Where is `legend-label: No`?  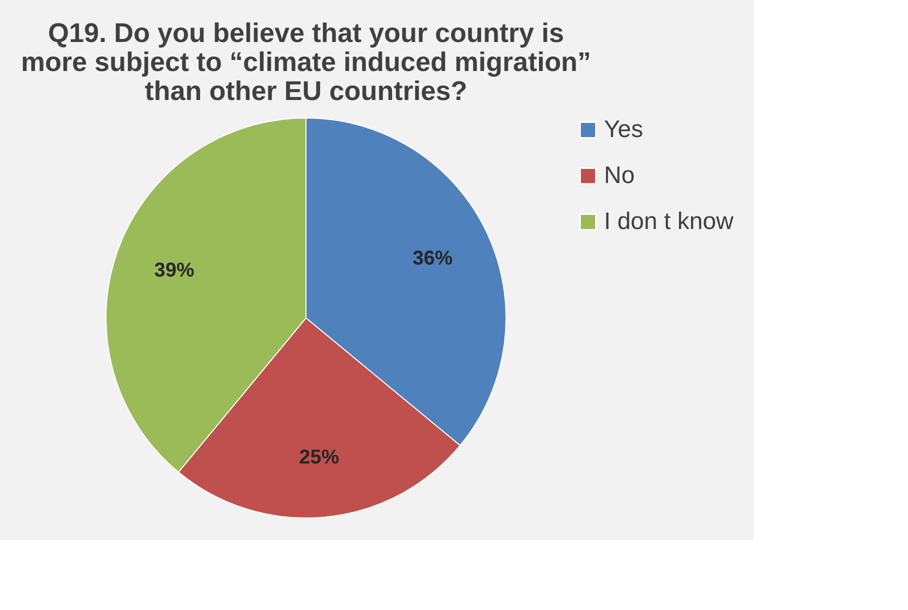 legend-label: No is located at coordinates (619, 175).